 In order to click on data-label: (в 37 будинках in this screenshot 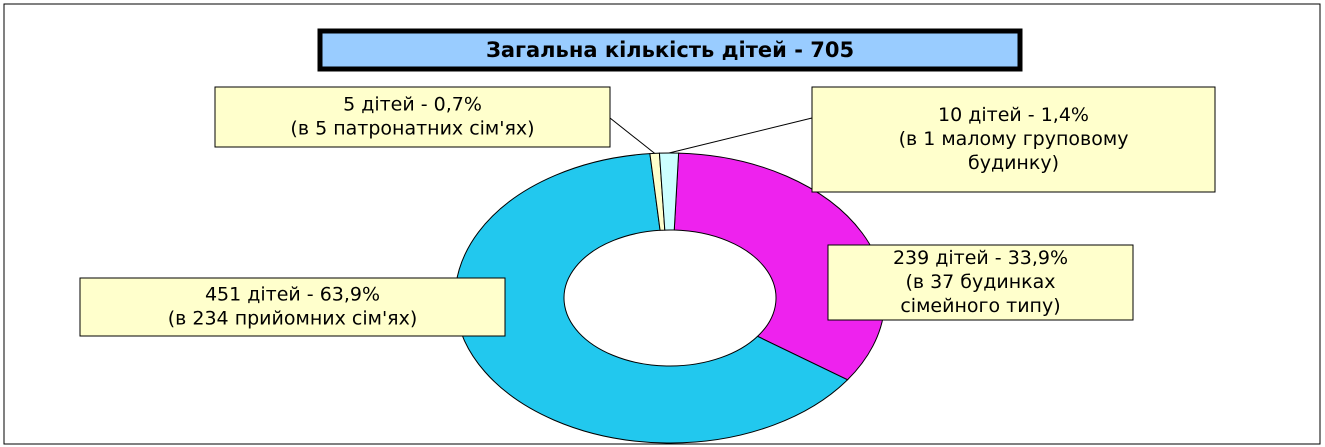, I will do `click(980, 282)`.